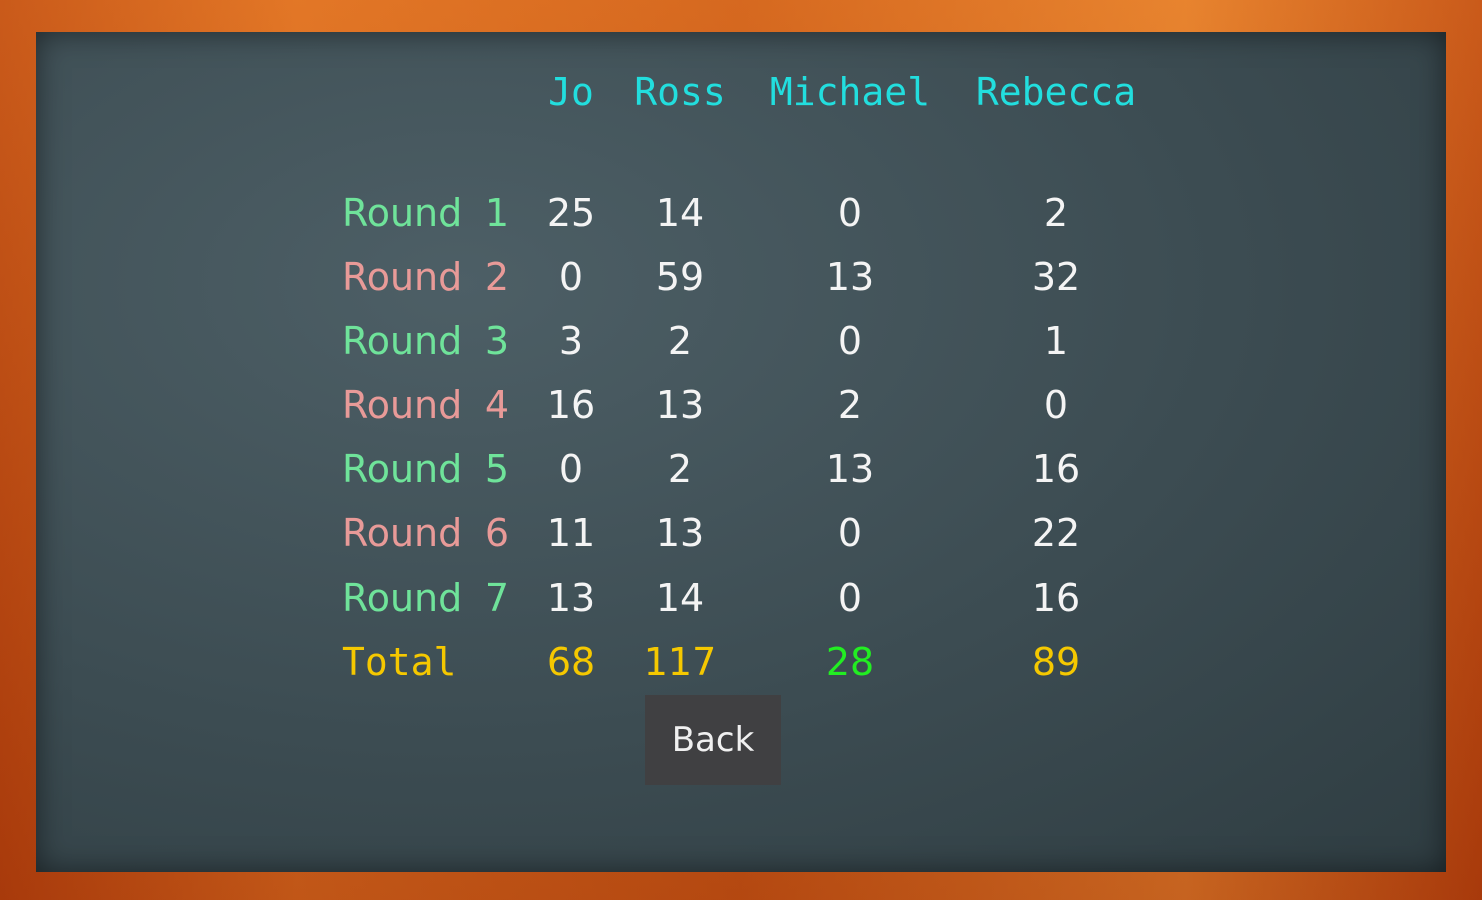  What do you see at coordinates (497, 277) in the screenshot?
I see `round-number: 2` at bounding box center [497, 277].